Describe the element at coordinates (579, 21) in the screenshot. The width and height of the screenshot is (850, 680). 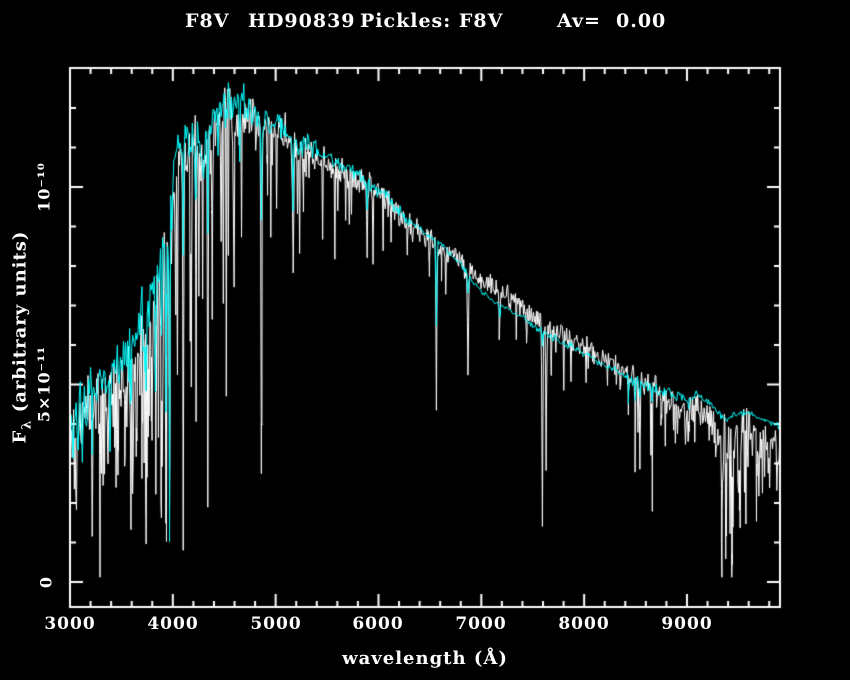
I see `title-av-label: Av=` at that location.